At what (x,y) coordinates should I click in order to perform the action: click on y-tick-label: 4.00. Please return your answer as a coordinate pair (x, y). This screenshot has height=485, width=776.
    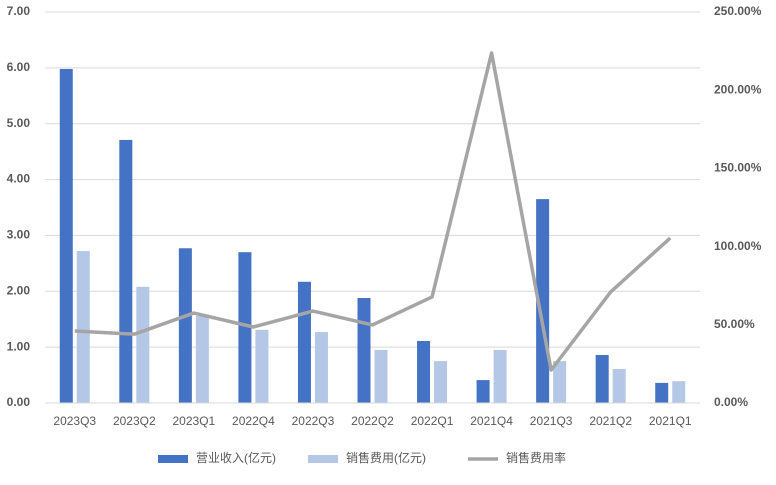
    Looking at the image, I should click on (19, 179).